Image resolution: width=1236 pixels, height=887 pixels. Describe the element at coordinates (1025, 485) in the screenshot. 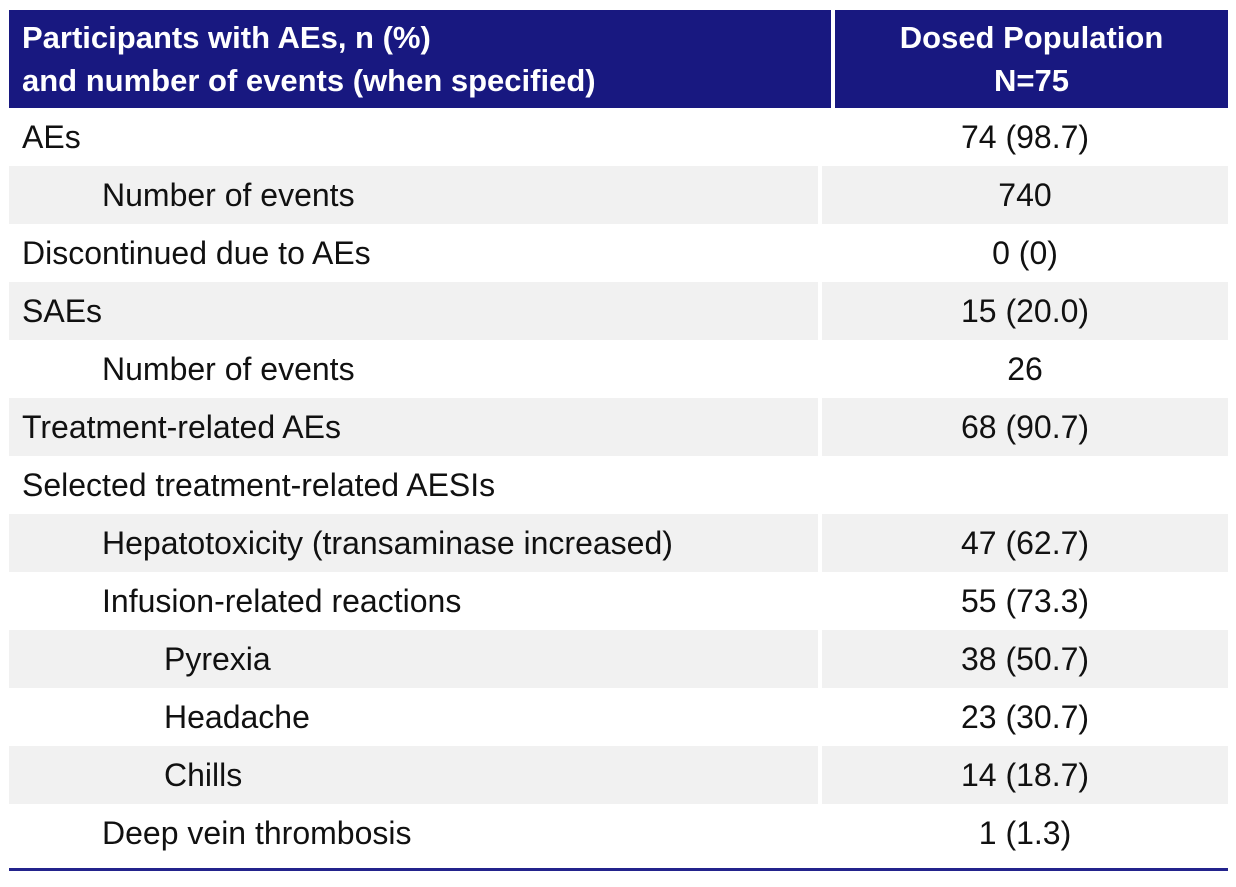

I see `row-value` at that location.